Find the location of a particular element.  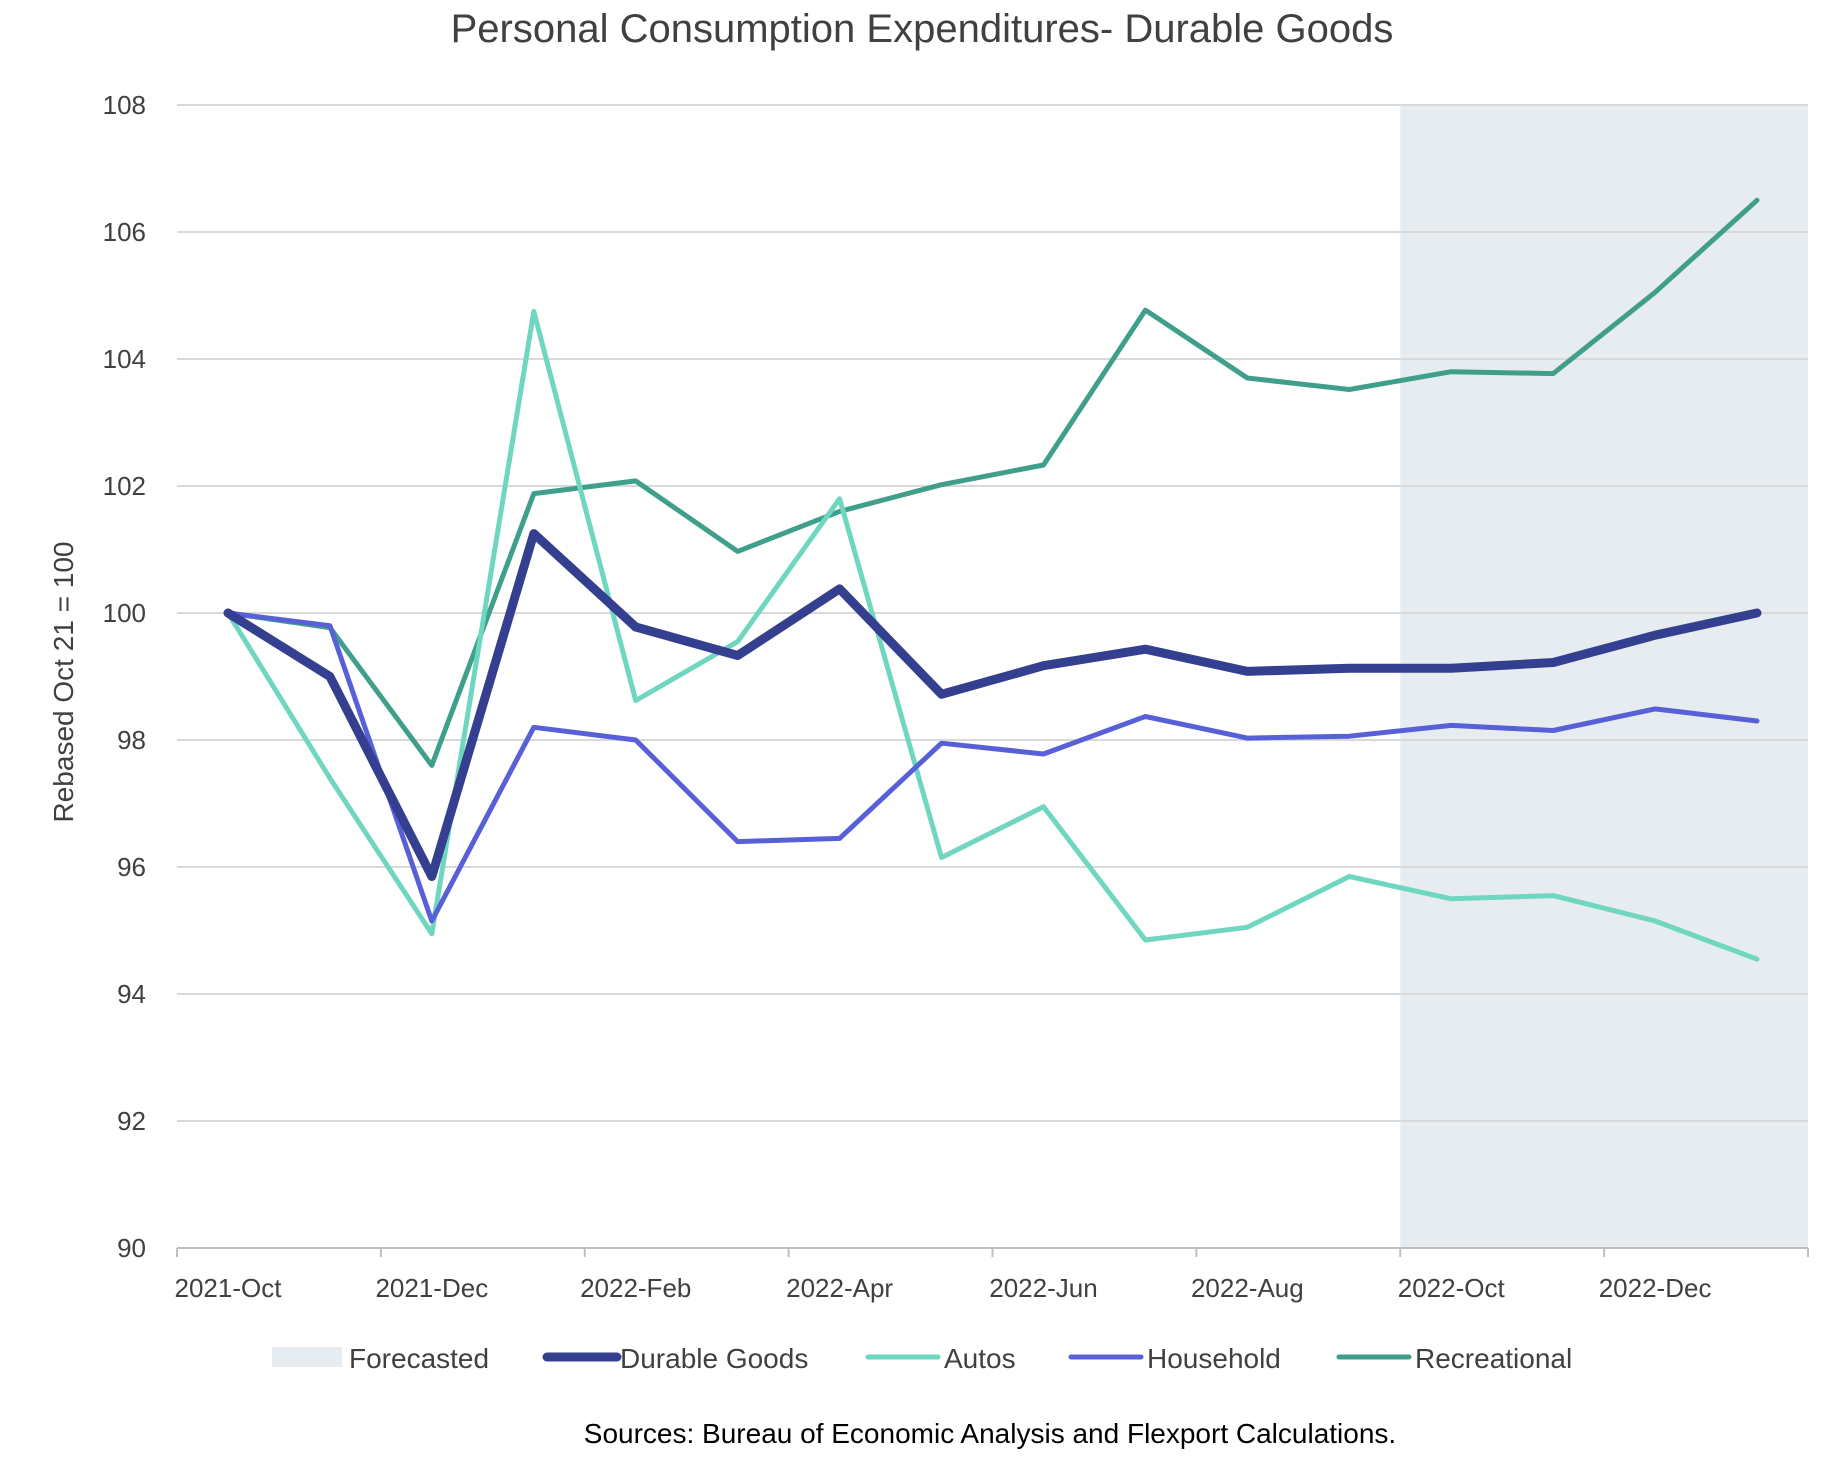

y-tick-label-92: 92 is located at coordinates (131, 1121).